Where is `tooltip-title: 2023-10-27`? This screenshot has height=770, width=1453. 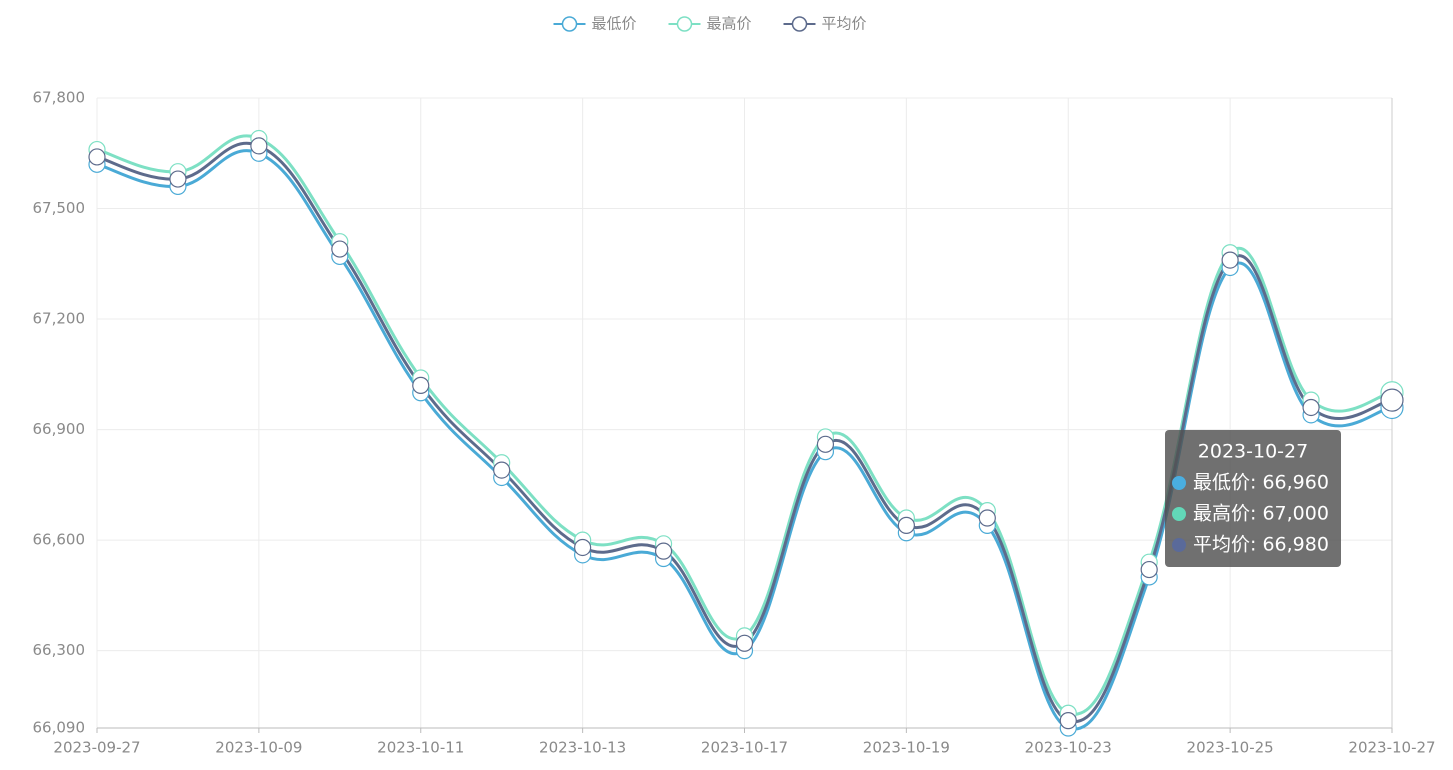
tooltip-title: 2023-10-27 is located at coordinates (1253, 452).